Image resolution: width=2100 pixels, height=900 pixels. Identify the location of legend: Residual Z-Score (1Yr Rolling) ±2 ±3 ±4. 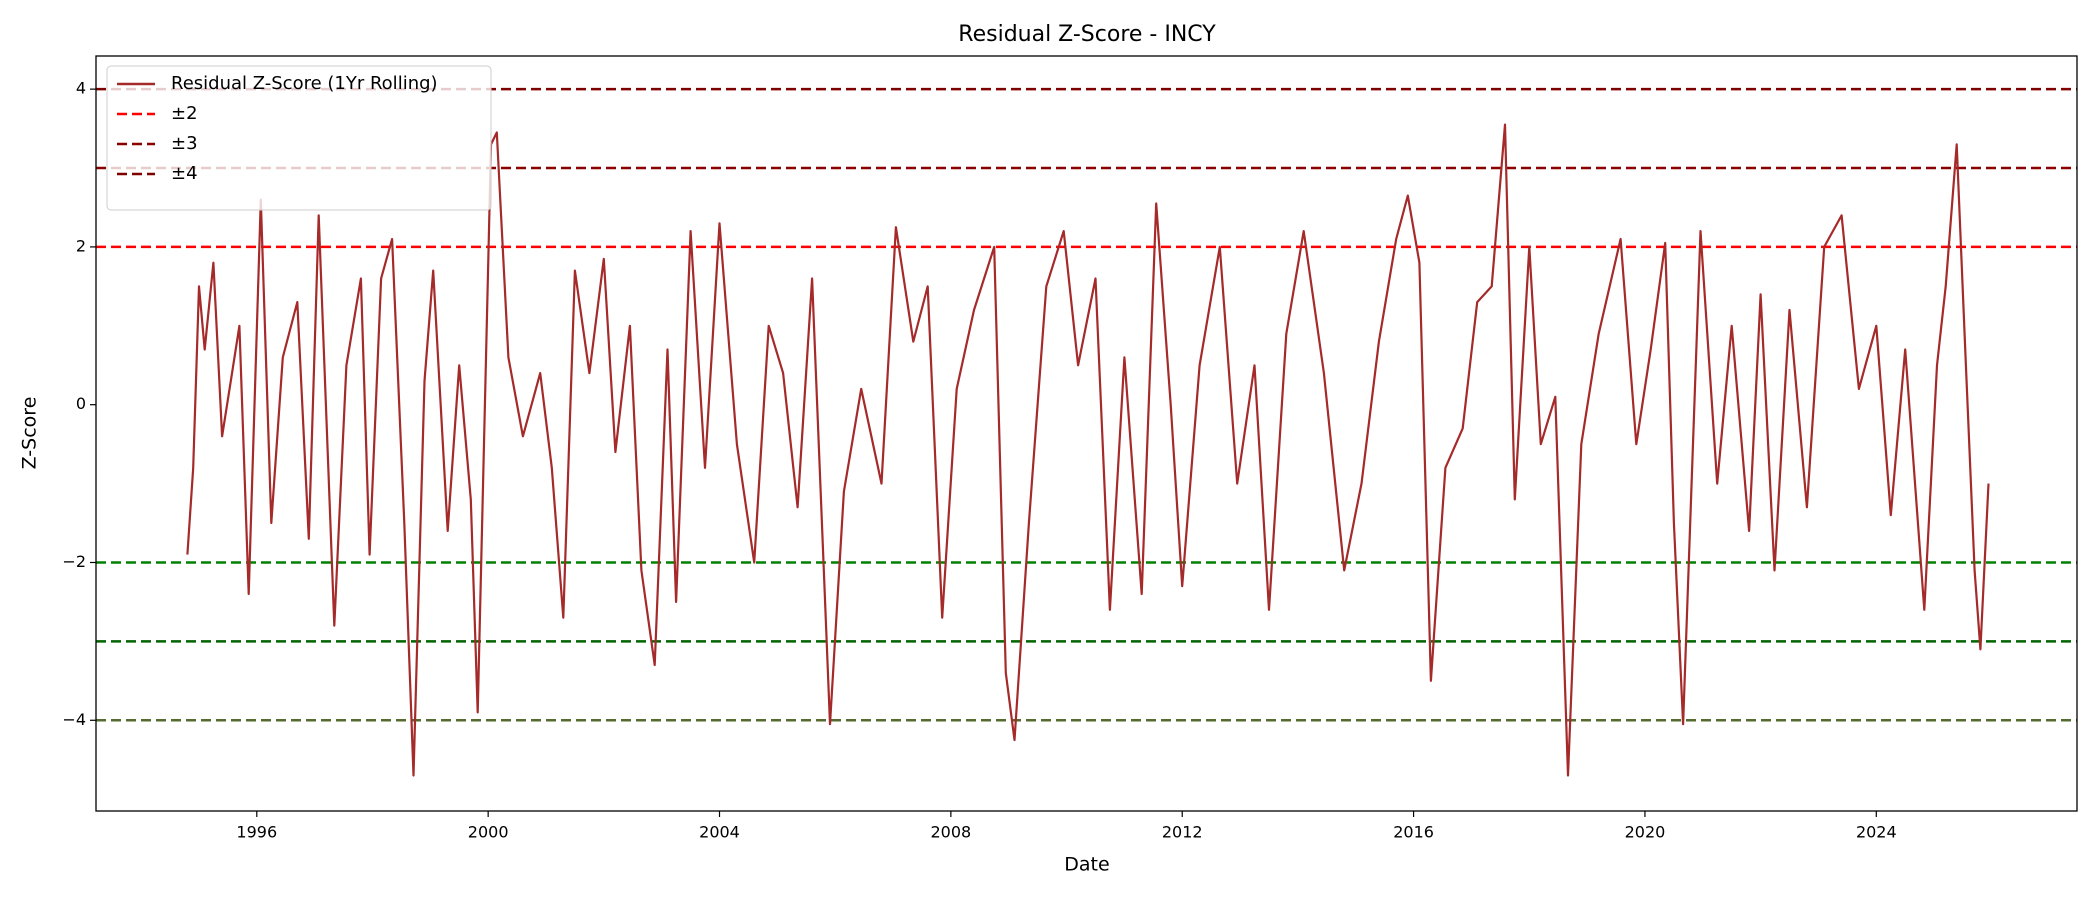
(299, 138).